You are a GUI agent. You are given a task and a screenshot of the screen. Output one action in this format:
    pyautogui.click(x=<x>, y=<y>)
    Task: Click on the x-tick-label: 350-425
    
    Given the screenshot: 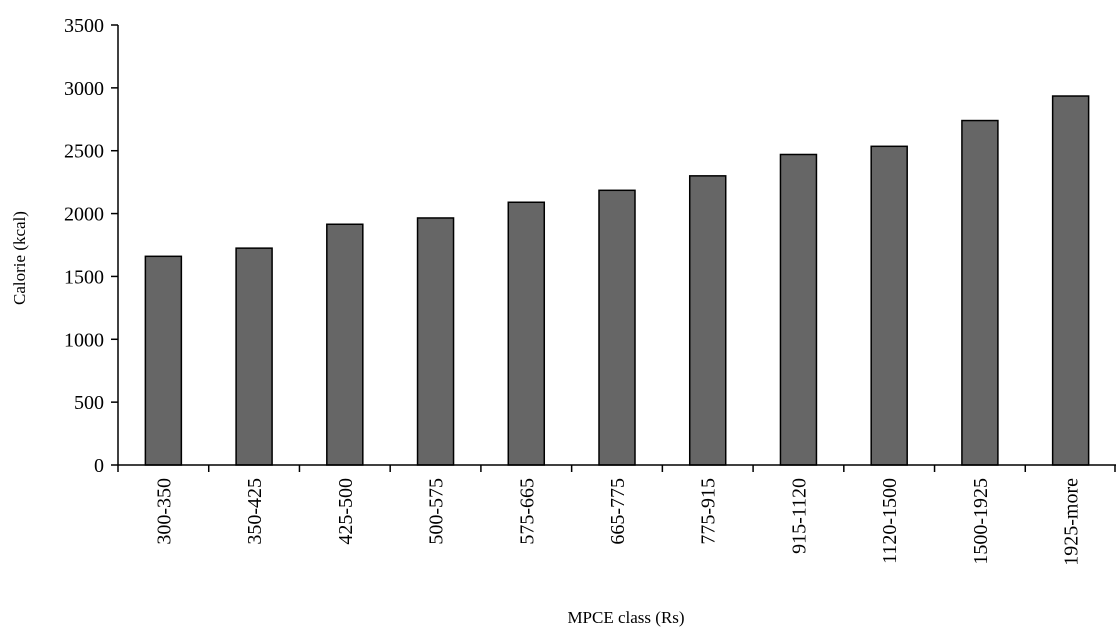 What is the action you would take?
    pyautogui.click(x=255, y=511)
    